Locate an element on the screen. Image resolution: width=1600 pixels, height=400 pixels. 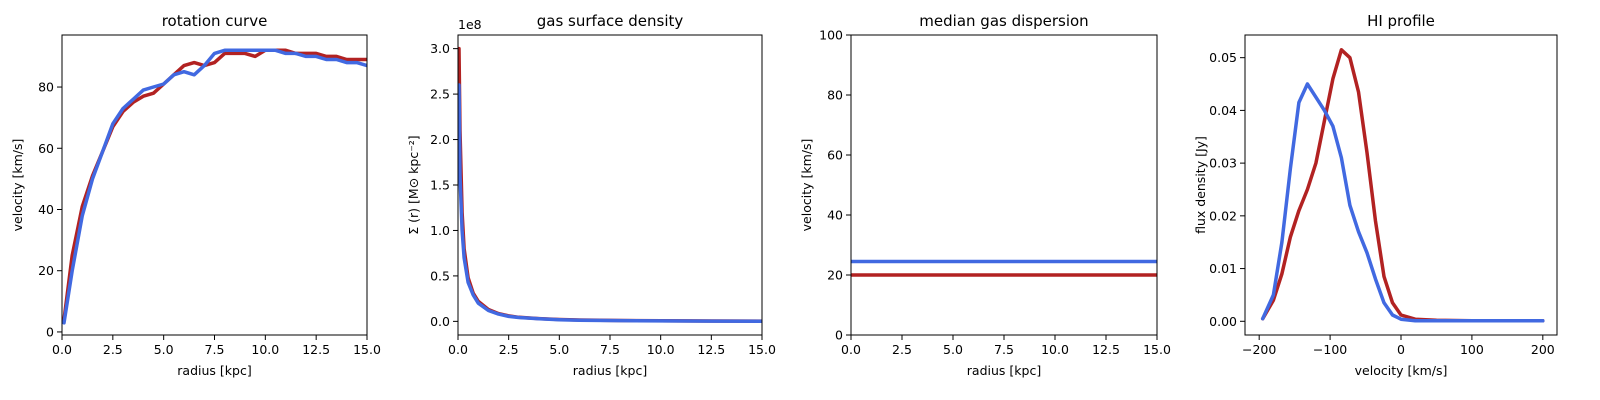
x-tick-label: 200 is located at coordinates (1543, 349).